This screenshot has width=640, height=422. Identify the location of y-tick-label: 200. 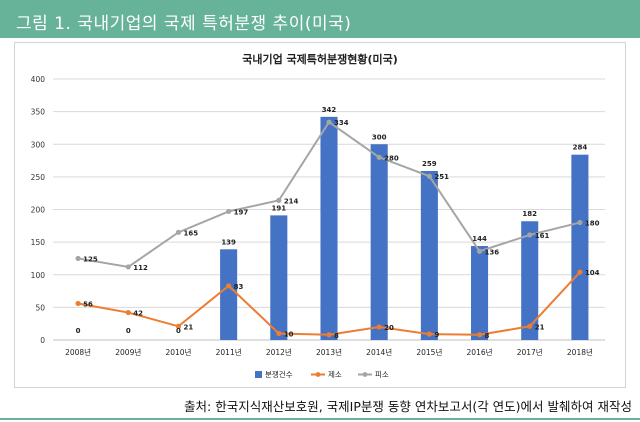
(38, 210).